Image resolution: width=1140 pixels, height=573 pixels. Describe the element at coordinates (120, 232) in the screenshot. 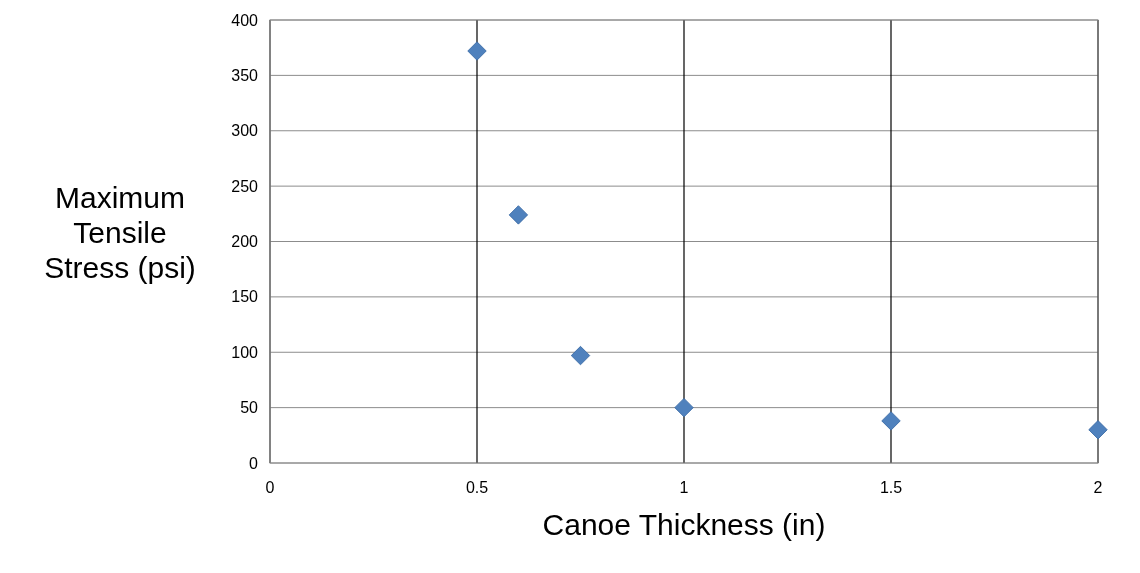

I see `y-axis-title: Maximum Tensile Stress (psi)` at that location.